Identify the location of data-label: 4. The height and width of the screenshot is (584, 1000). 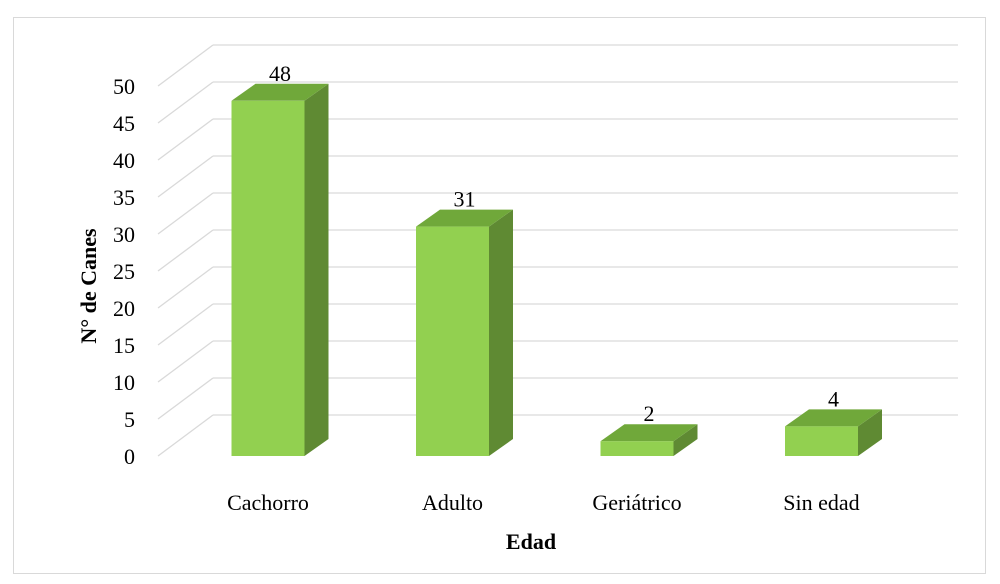
(833, 398).